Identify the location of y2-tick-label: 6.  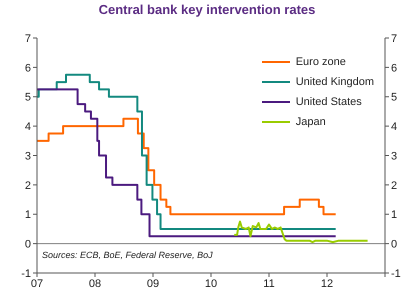
(394, 68).